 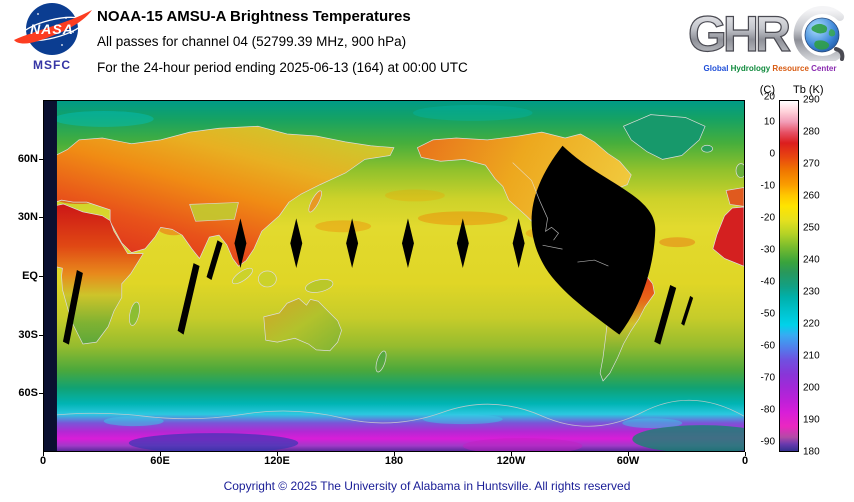 What do you see at coordinates (767, 250) in the screenshot?
I see `colorbar-celsius-label: -30` at bounding box center [767, 250].